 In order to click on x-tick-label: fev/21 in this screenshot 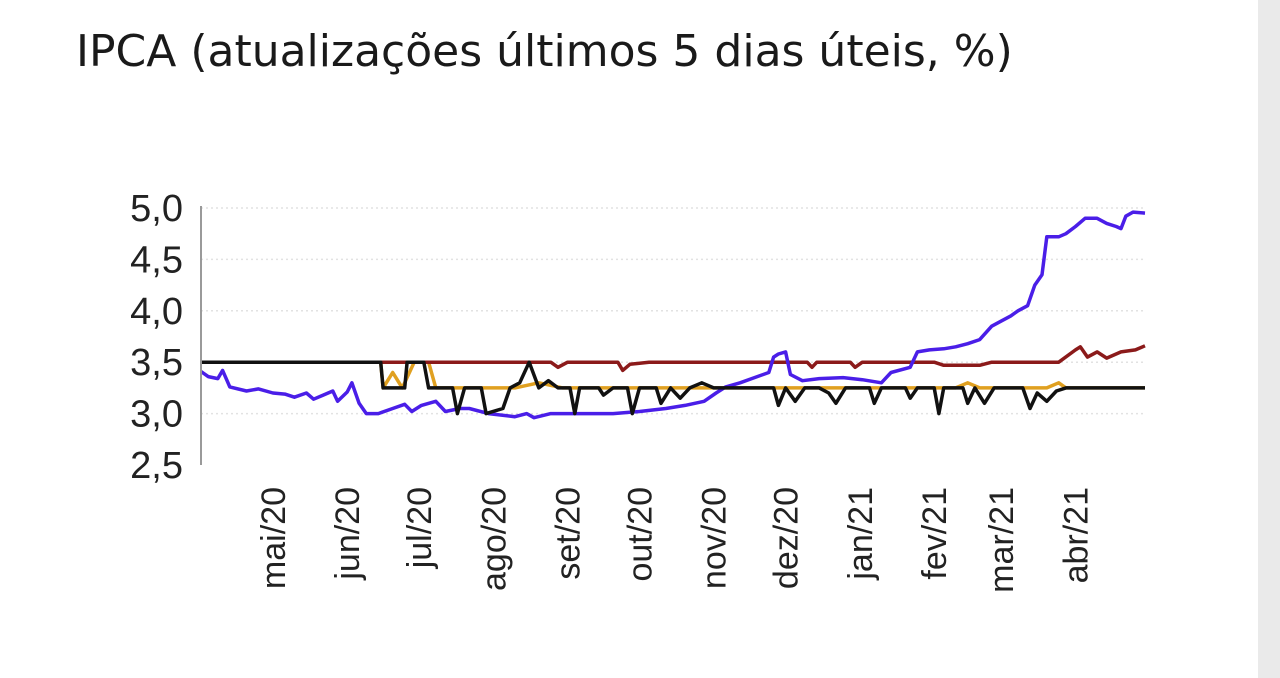, I will do `click(935, 533)`.